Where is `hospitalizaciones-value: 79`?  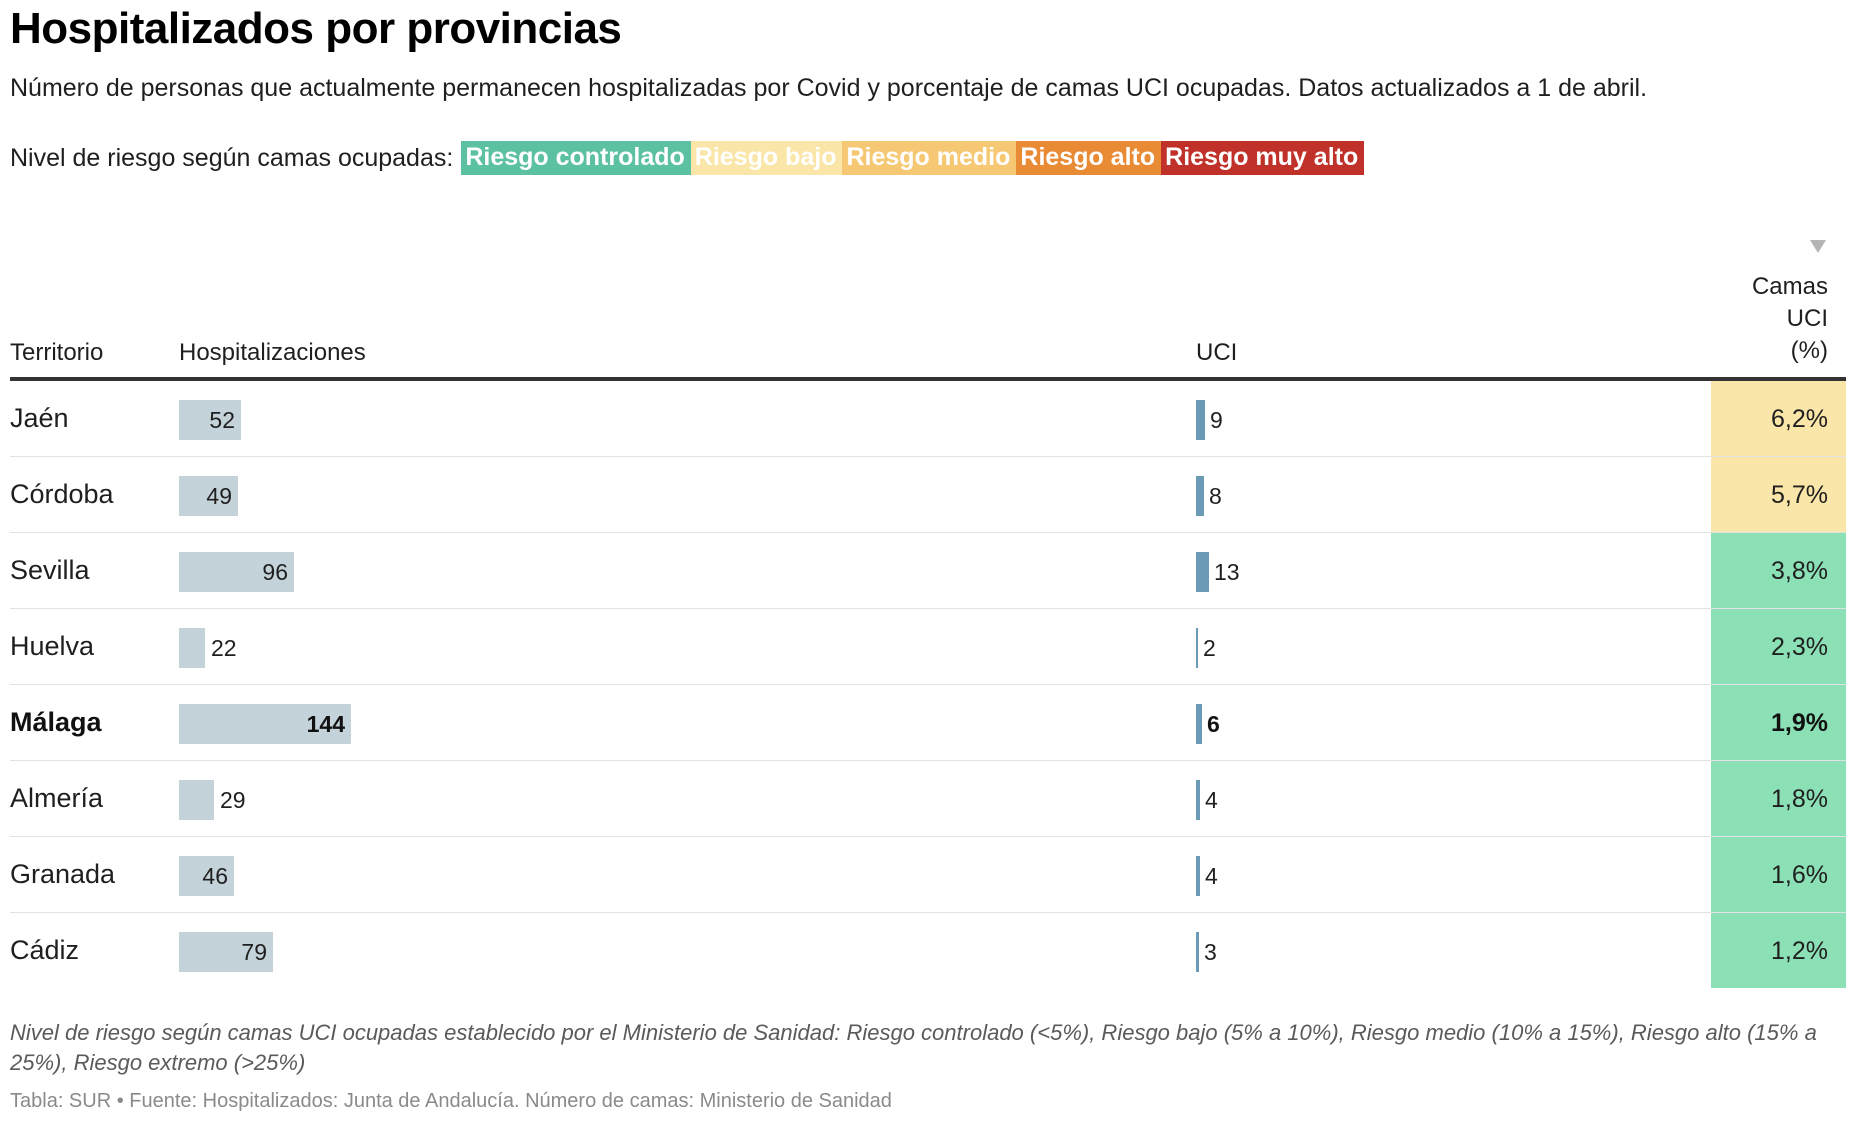 hospitalizaciones-value: 79 is located at coordinates (254, 952).